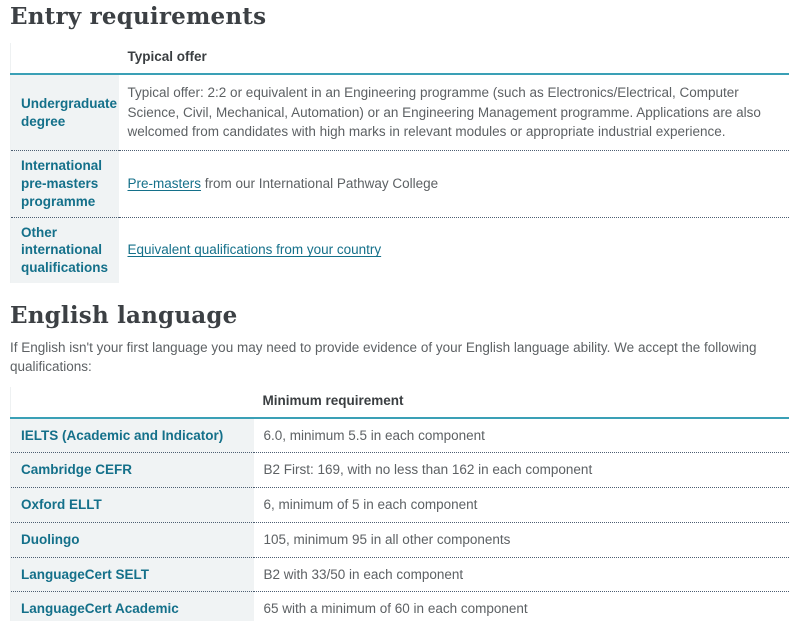  What do you see at coordinates (132, 470) in the screenshot?
I see `english-row-header: Cambridge CEFR` at bounding box center [132, 470].